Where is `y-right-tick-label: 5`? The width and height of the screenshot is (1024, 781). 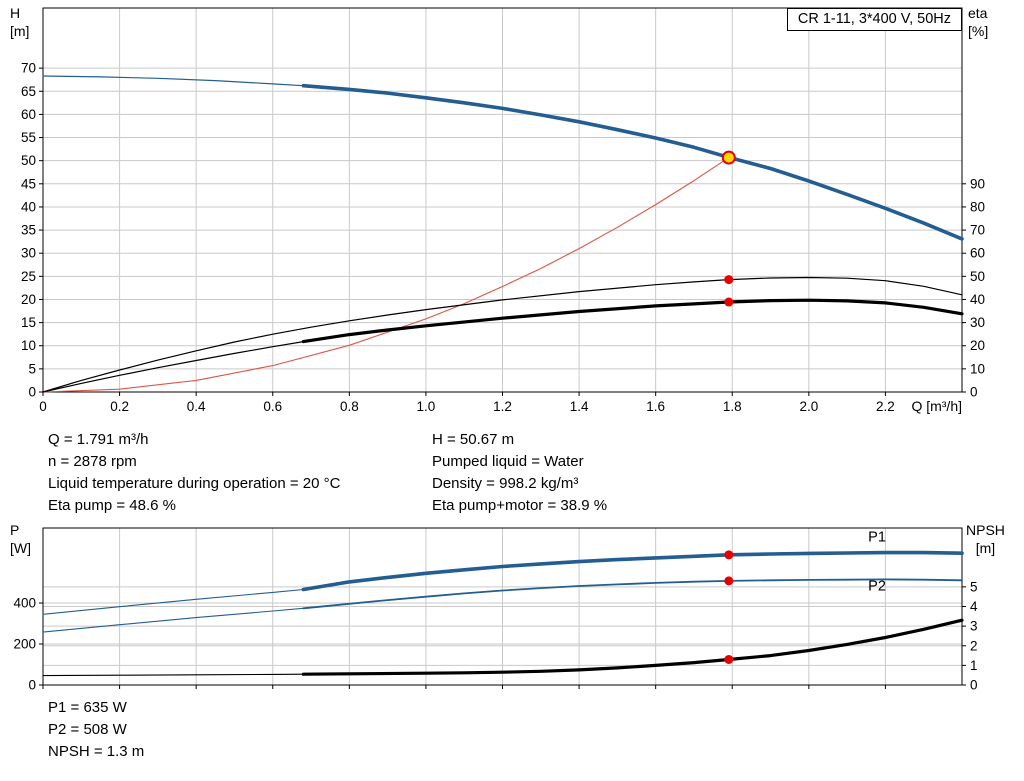
y-right-tick-label: 5 is located at coordinates (974, 586).